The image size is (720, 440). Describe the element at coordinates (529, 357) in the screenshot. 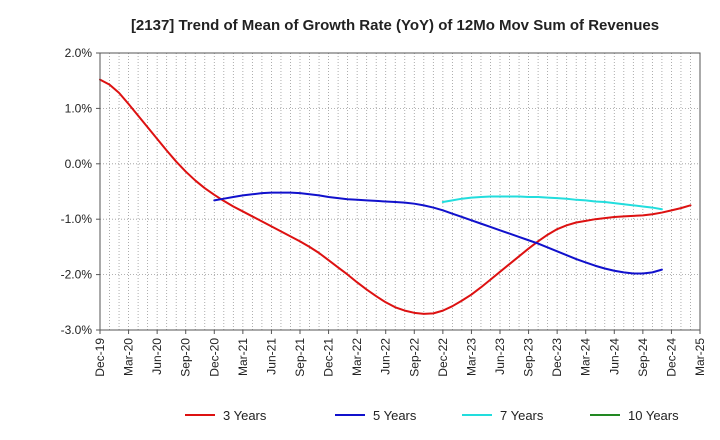

I see `x-tick-label: Sep-23` at that location.